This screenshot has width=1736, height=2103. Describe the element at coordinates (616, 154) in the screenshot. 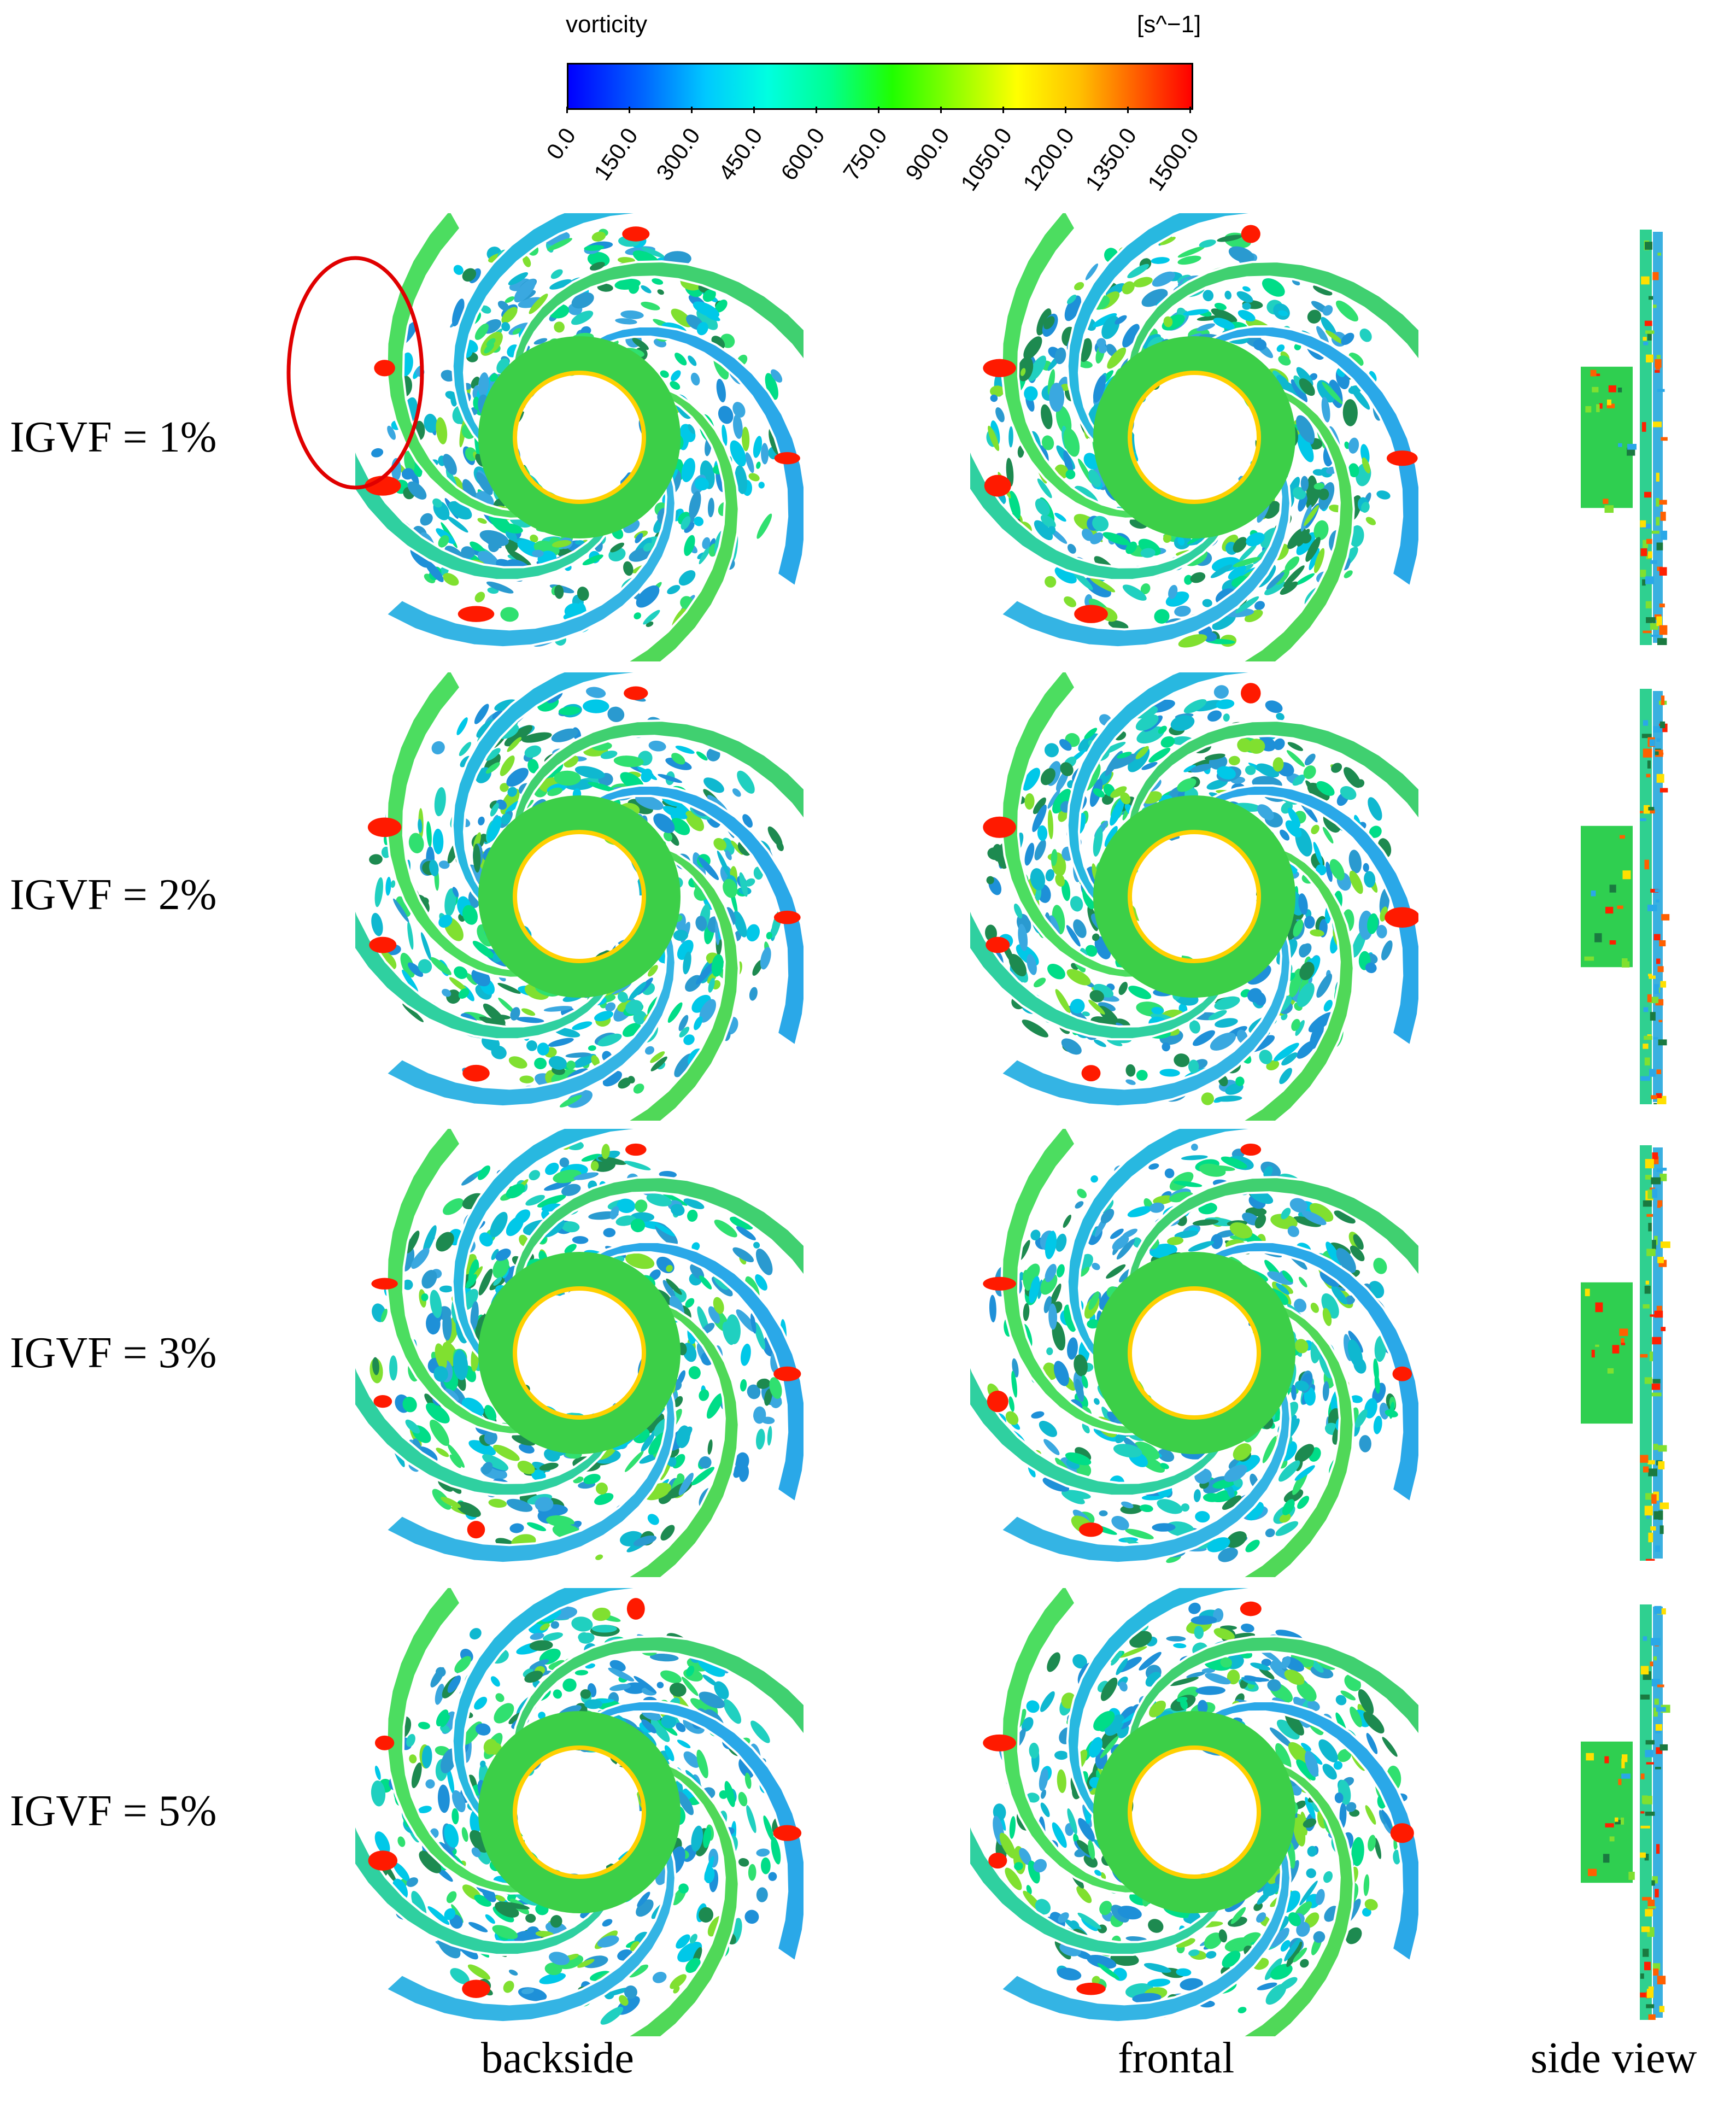

I see `colorbar-tick-label: 150.0` at that location.